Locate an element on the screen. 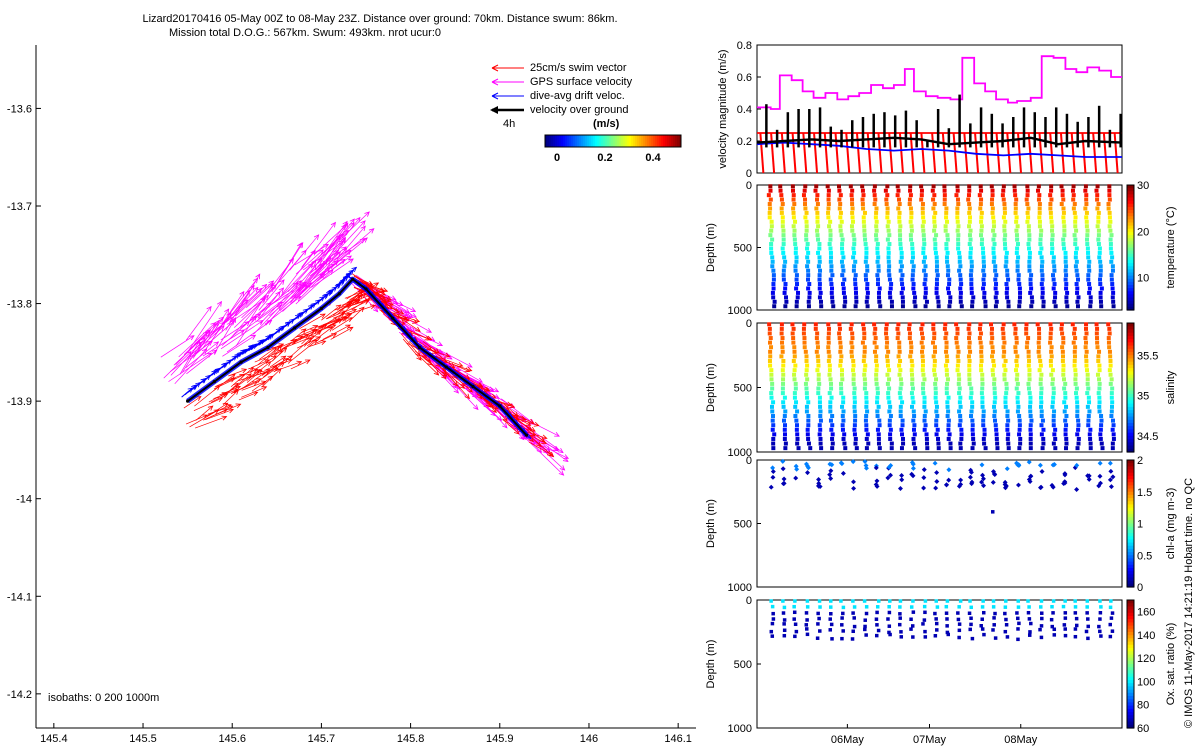 The height and width of the screenshot is (750, 1200). swim-spike is located at coordinates (1062, 153).